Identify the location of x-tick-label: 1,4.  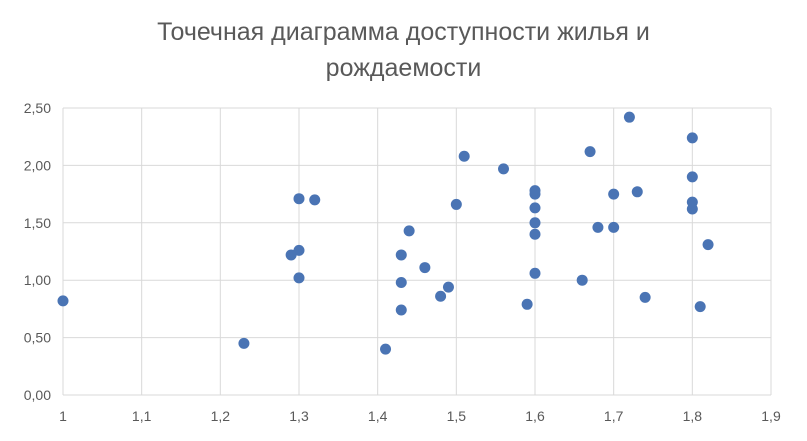
(378, 416).